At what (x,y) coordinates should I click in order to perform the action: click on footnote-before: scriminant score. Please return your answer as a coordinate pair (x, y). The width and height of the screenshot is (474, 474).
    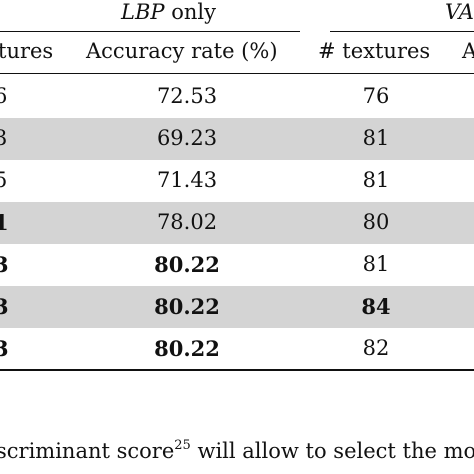
    Looking at the image, I should click on (87, 451).